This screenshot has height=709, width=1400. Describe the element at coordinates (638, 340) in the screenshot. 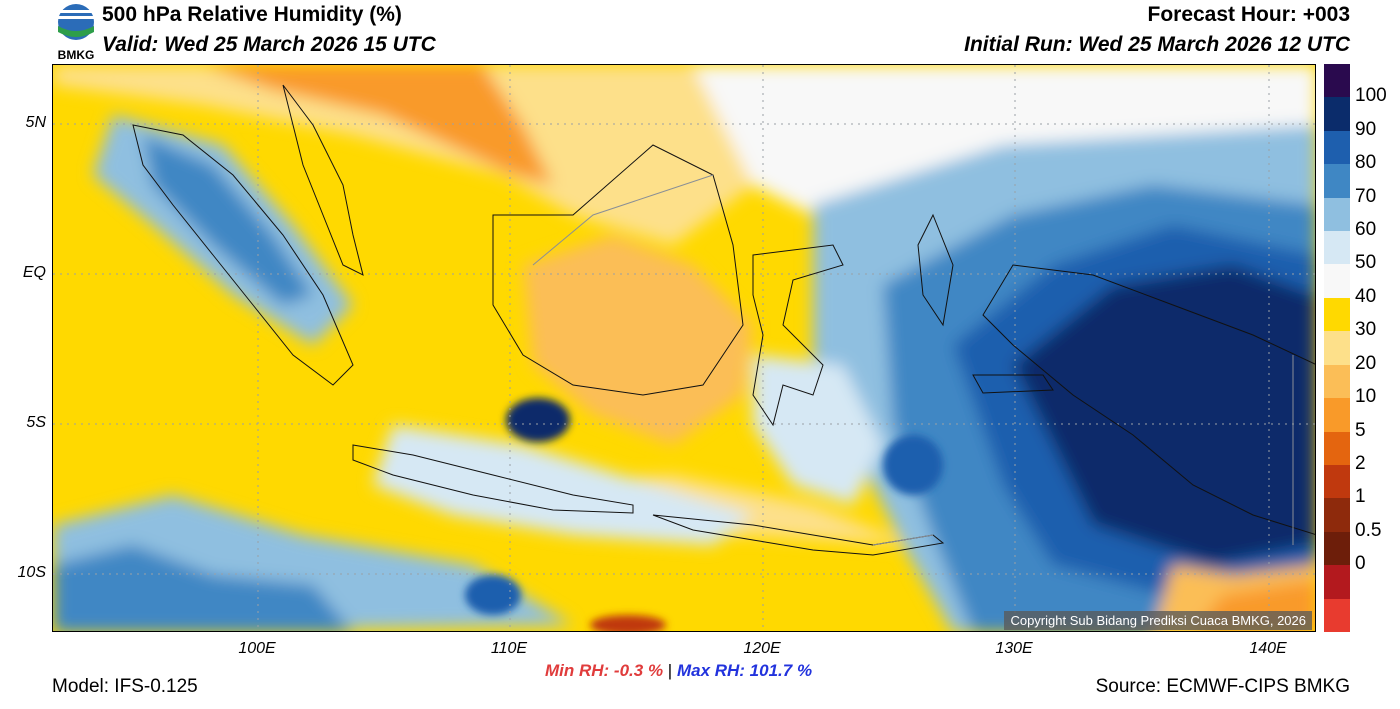

I see `dry-region-borneo` at that location.